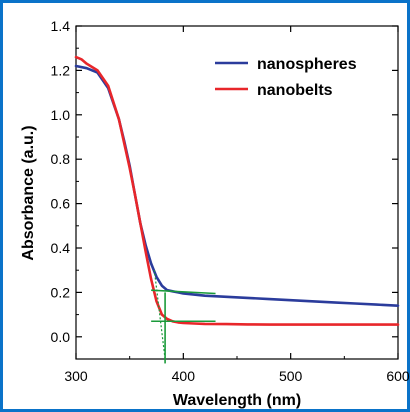 The width and height of the screenshot is (410, 412). What do you see at coordinates (61, 26) in the screenshot?
I see `y-tick-label: 1.4` at bounding box center [61, 26].